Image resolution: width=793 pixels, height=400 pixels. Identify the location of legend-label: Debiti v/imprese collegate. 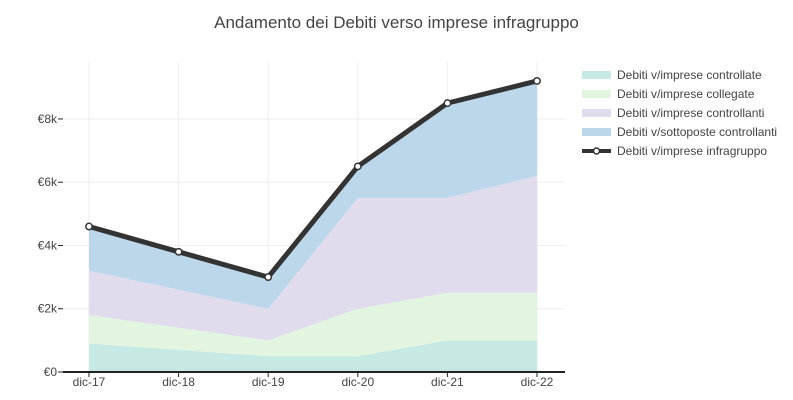
(686, 94).